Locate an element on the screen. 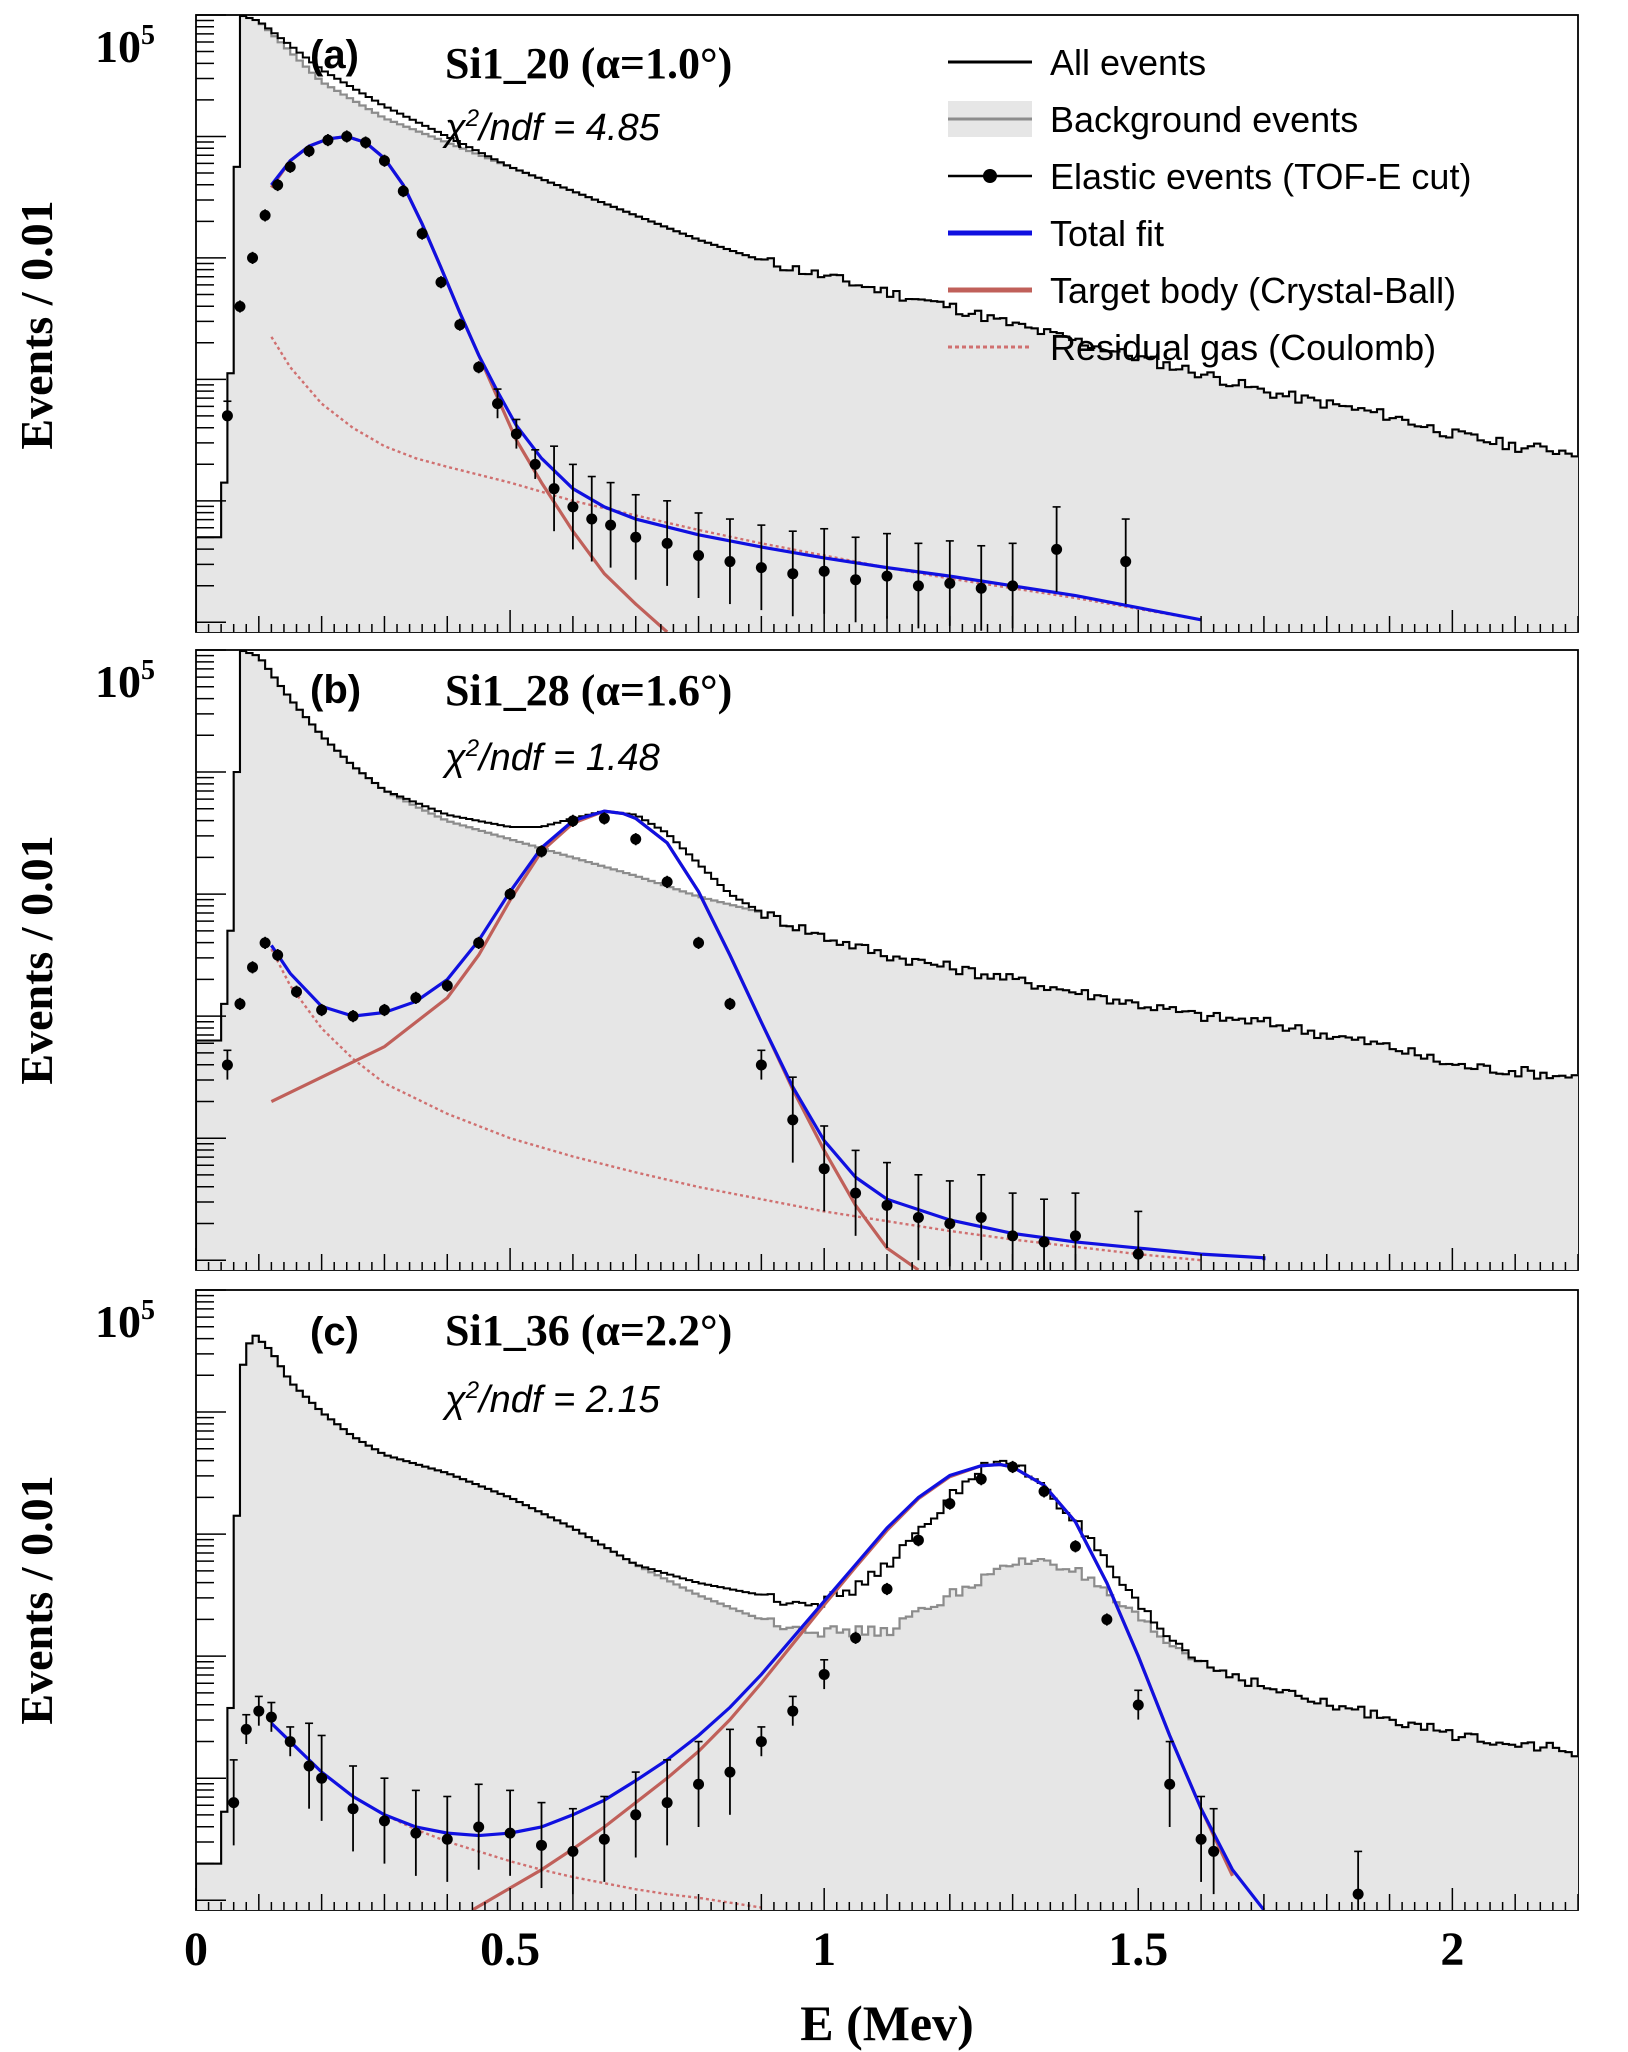 The width and height of the screenshot is (1628, 2052). legend-item-background: Background events is located at coordinates (1153, 119).